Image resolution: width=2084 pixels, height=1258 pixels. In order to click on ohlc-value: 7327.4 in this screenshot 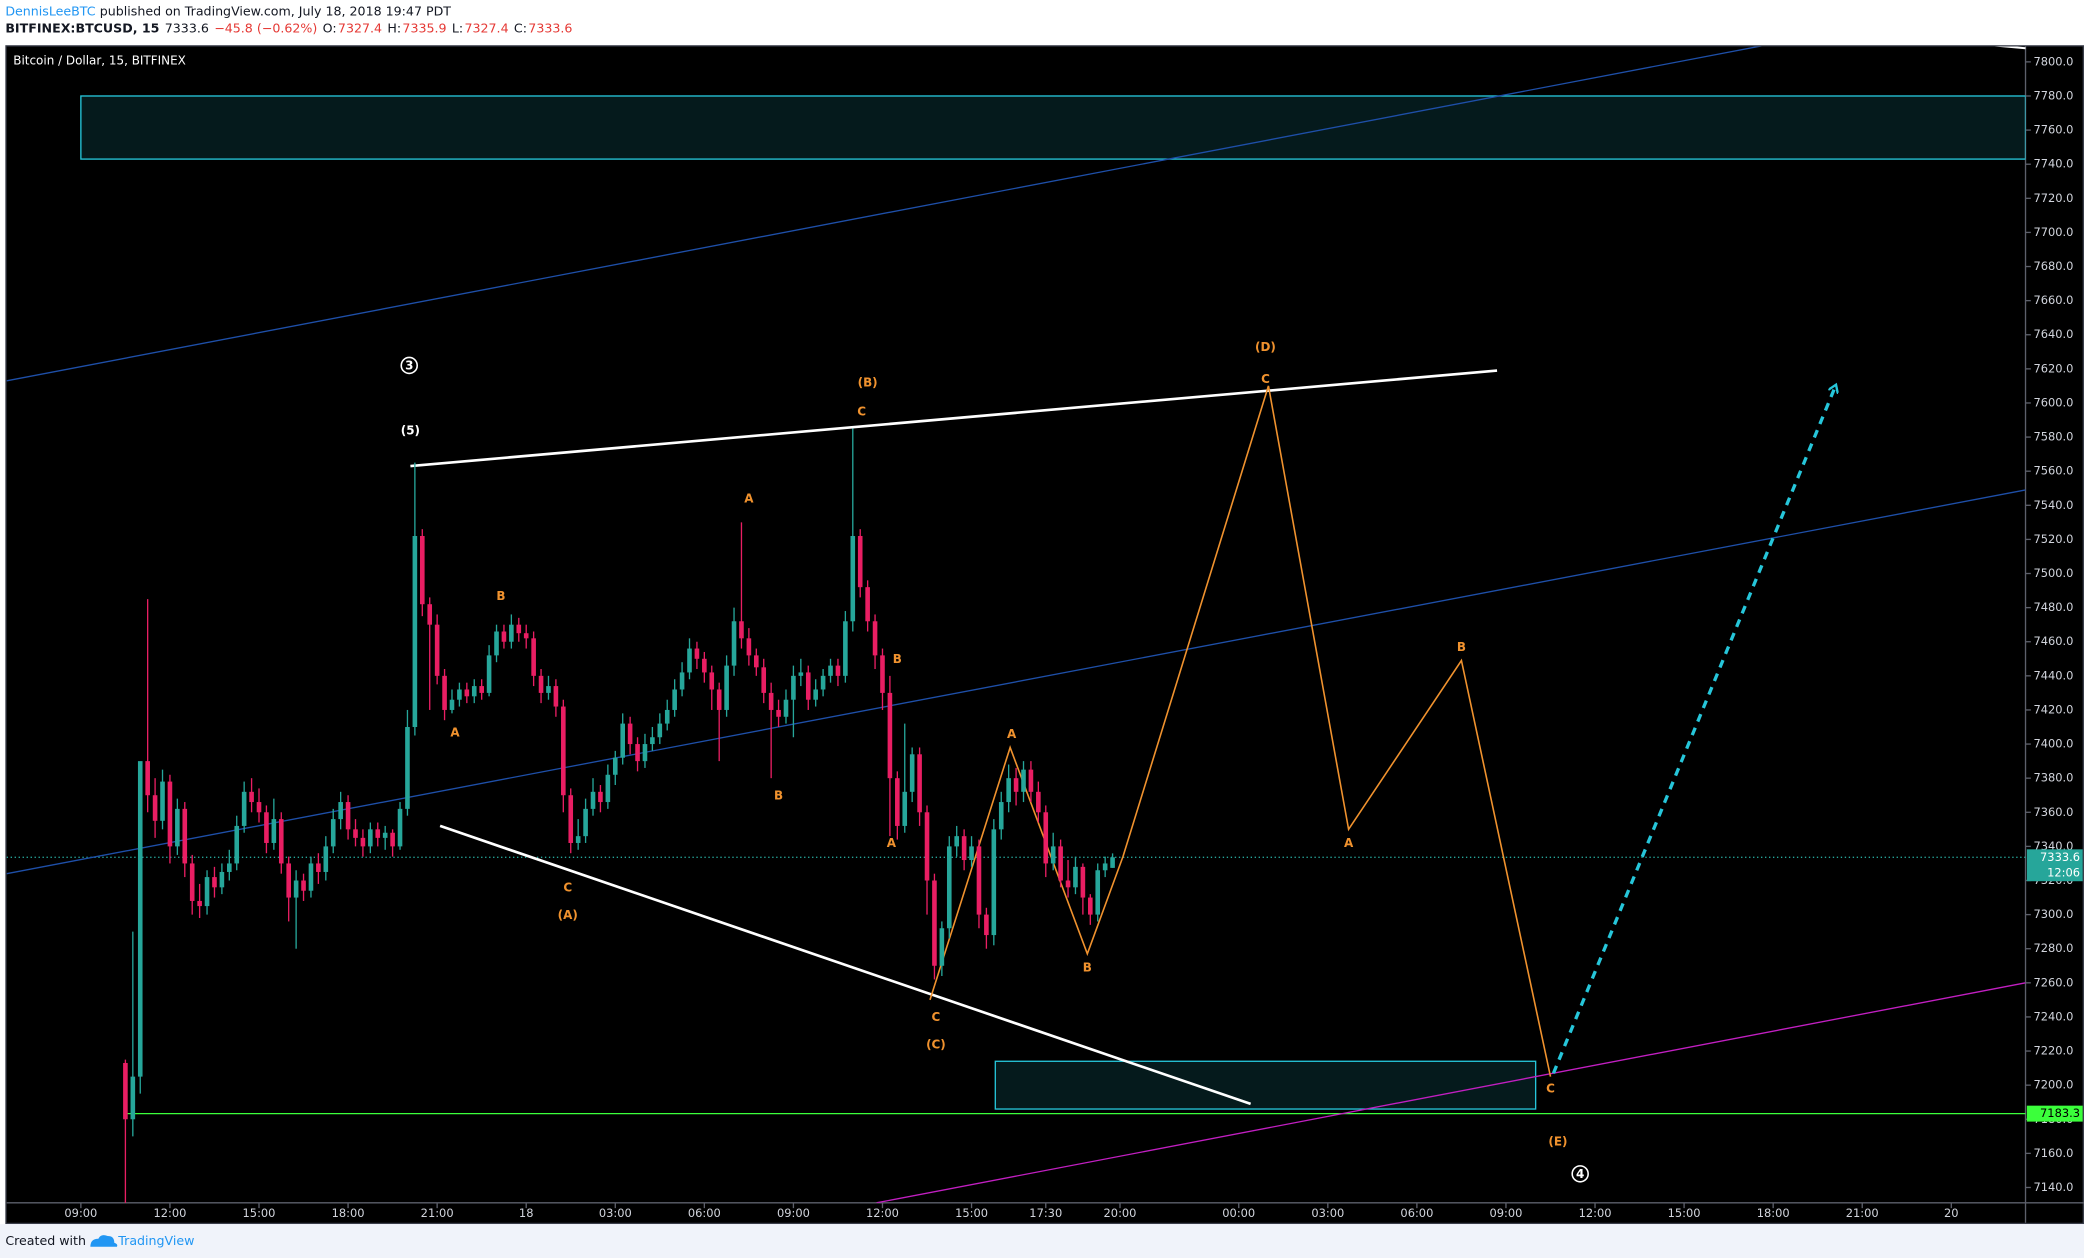, I will do `click(360, 28)`.